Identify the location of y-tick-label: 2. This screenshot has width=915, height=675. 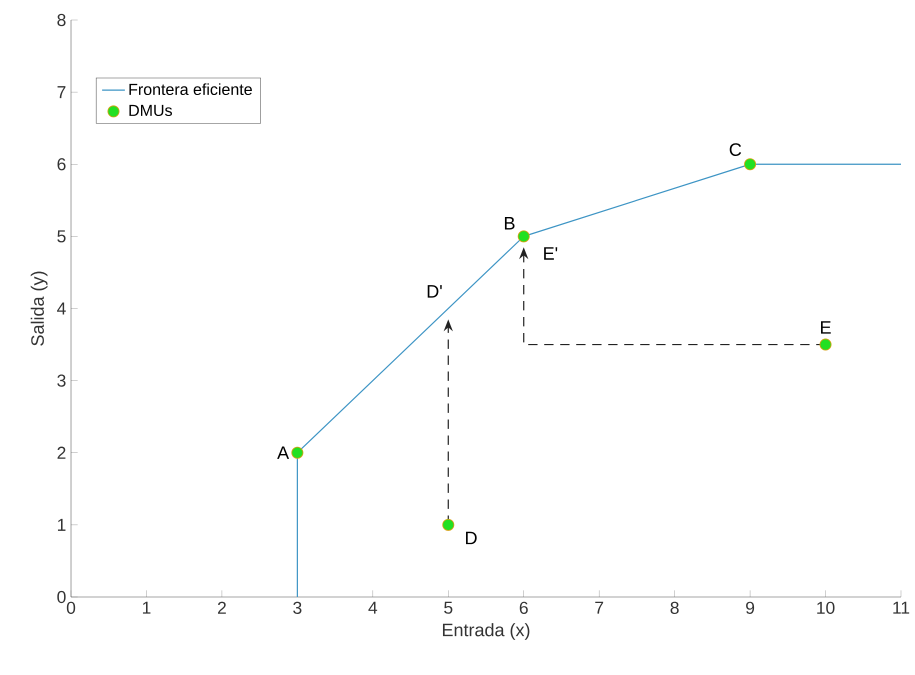
(62, 452).